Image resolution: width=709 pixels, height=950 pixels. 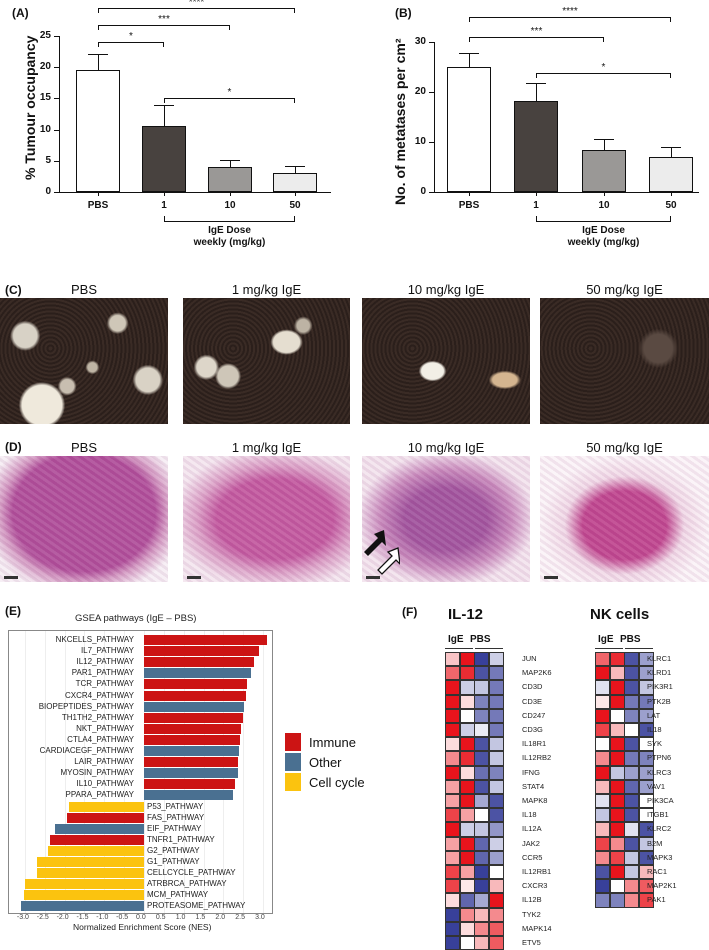 I want to click on group-label-ige: IgE, so click(x=606, y=639).